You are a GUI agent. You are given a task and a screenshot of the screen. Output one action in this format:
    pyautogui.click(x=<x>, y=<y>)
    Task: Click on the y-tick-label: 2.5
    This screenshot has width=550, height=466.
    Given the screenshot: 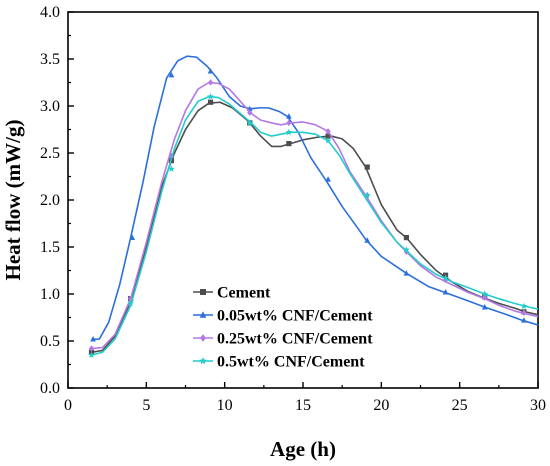 What is the action you would take?
    pyautogui.click(x=50, y=153)
    